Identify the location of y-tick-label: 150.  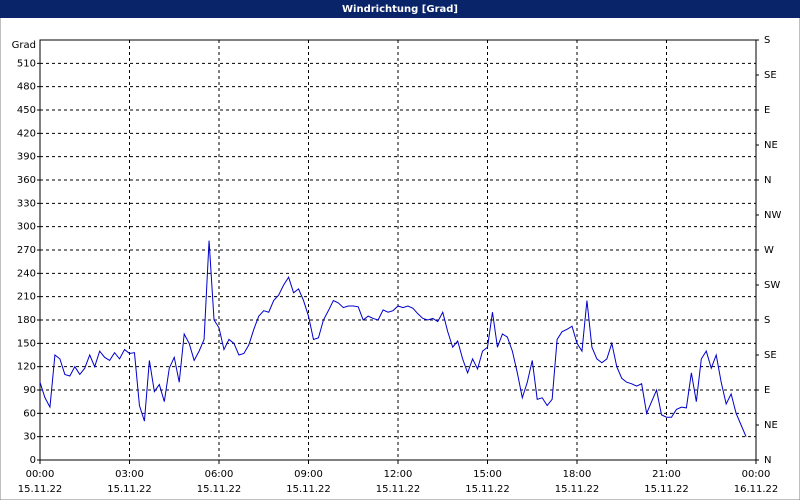
(26, 343).